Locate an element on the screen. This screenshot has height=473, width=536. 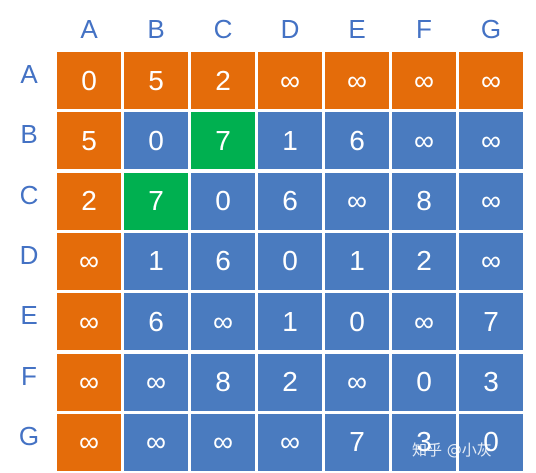
cell-c-b: 7 is located at coordinates (156, 201).